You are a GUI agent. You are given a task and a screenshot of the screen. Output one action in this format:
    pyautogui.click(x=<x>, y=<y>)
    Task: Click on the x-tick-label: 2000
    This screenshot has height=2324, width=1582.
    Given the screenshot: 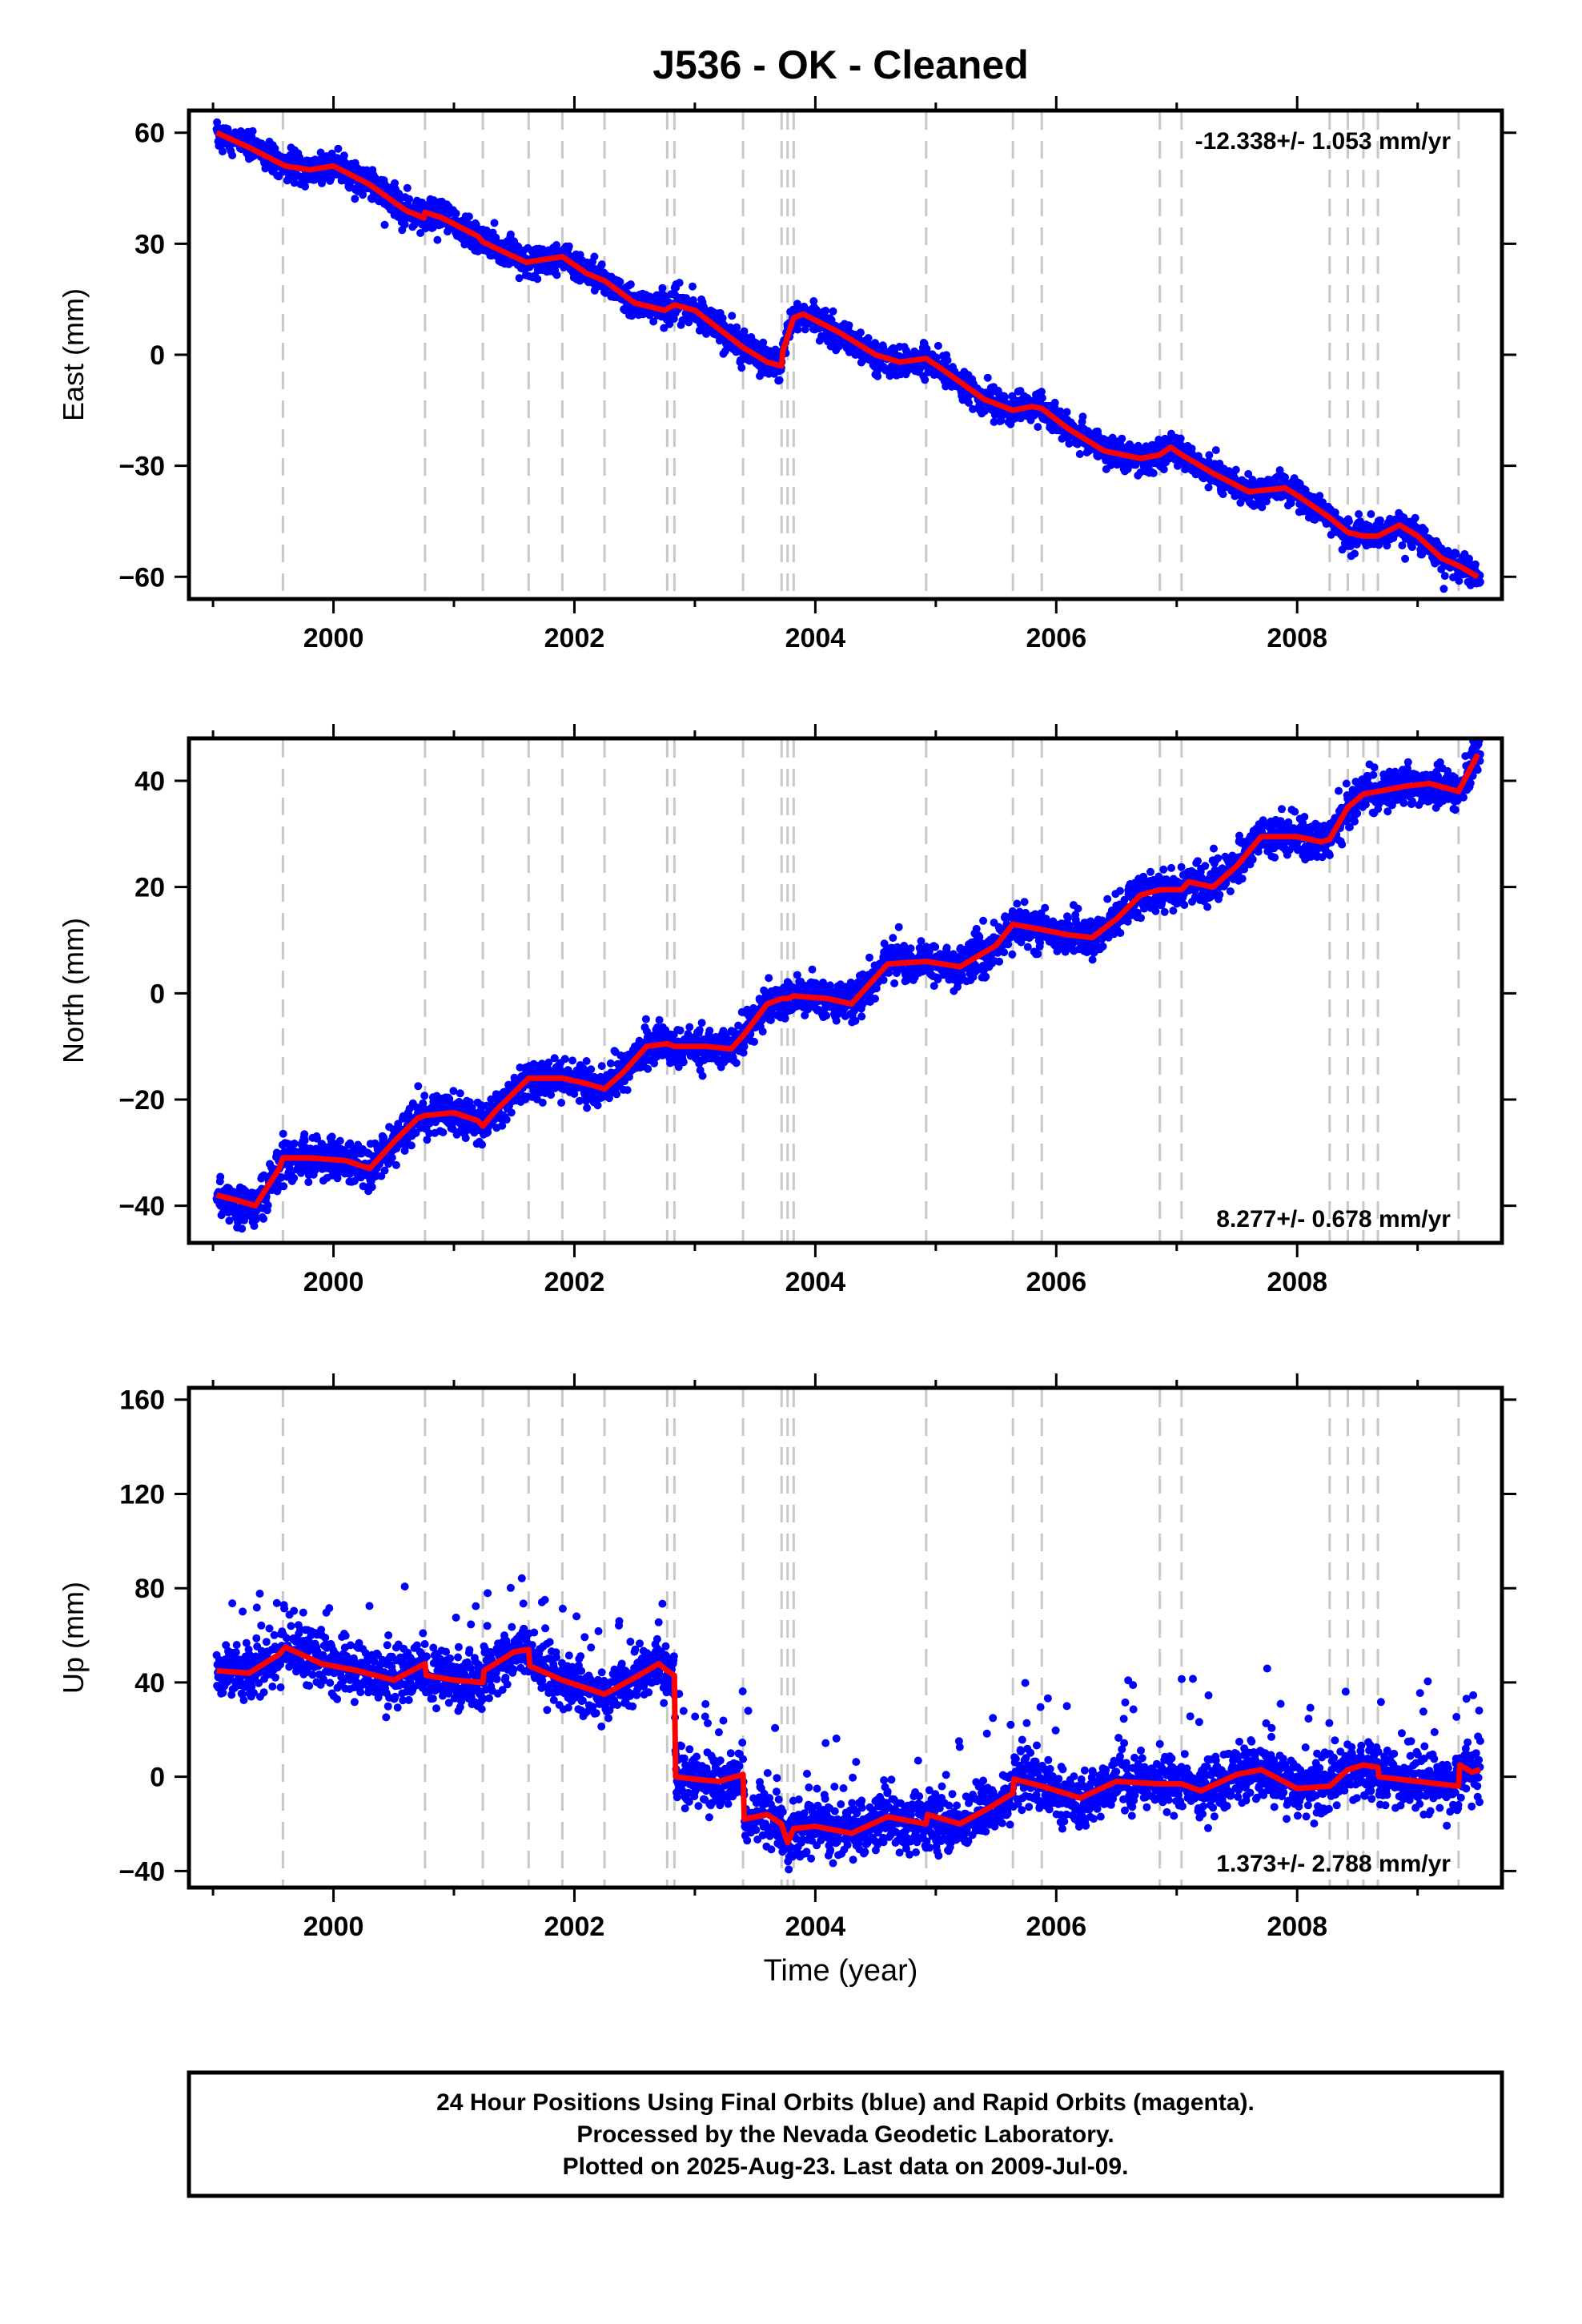 What is the action you would take?
    pyautogui.click(x=334, y=638)
    